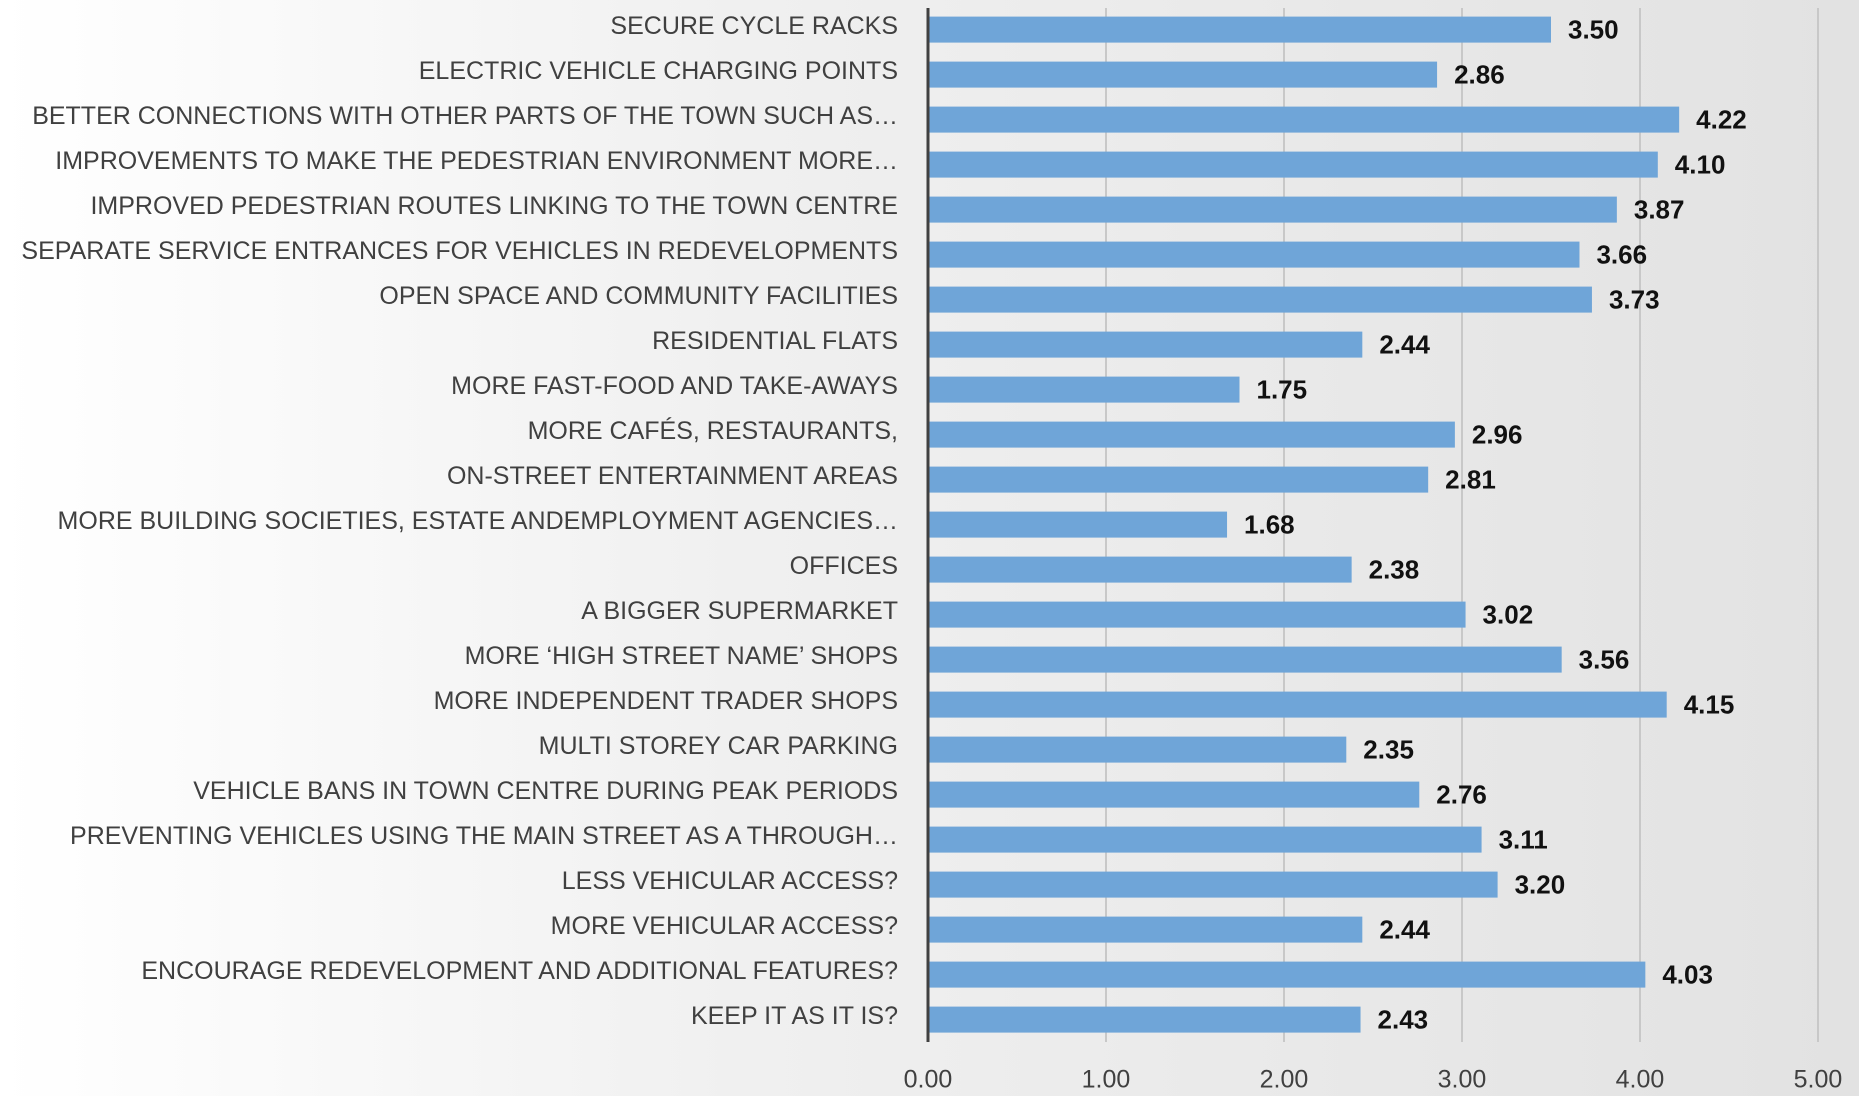 The width and height of the screenshot is (1859, 1096). What do you see at coordinates (666, 701) in the screenshot?
I see `y-tick-label: MORE INDEPENDENT TRADER SHOPS` at bounding box center [666, 701].